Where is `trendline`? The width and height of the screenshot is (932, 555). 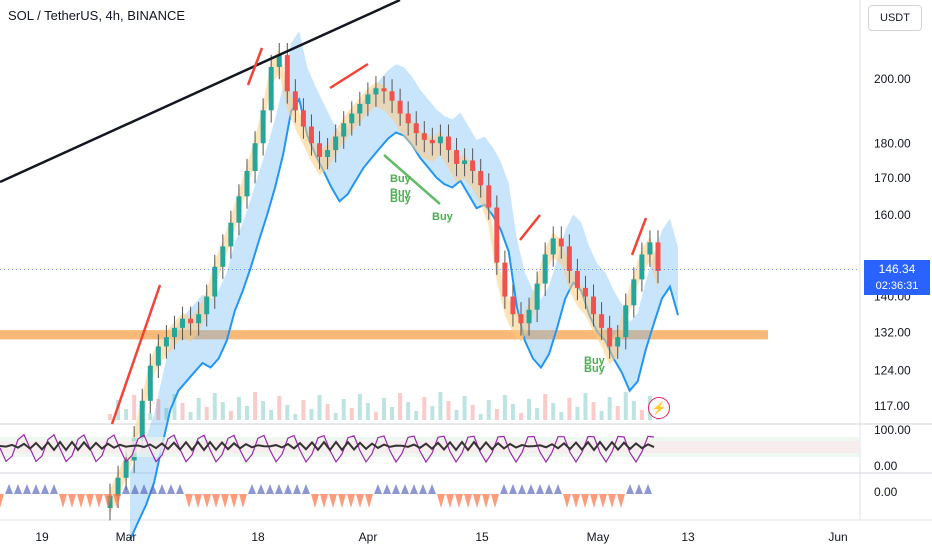 trendline is located at coordinates (200, 92).